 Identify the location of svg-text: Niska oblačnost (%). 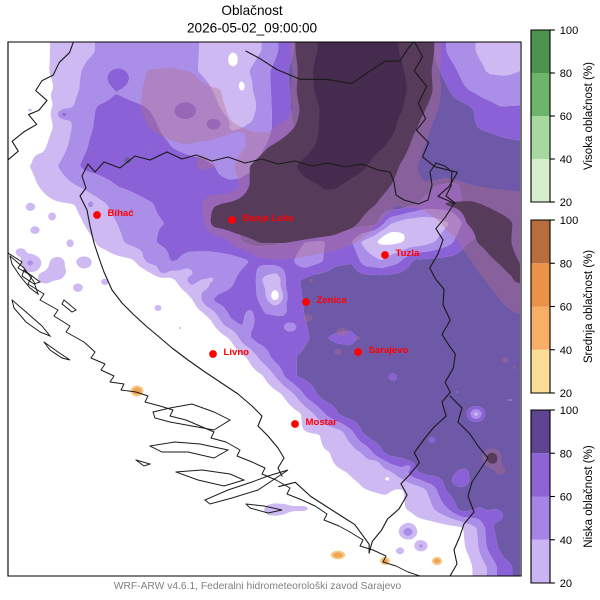
(589, 496).